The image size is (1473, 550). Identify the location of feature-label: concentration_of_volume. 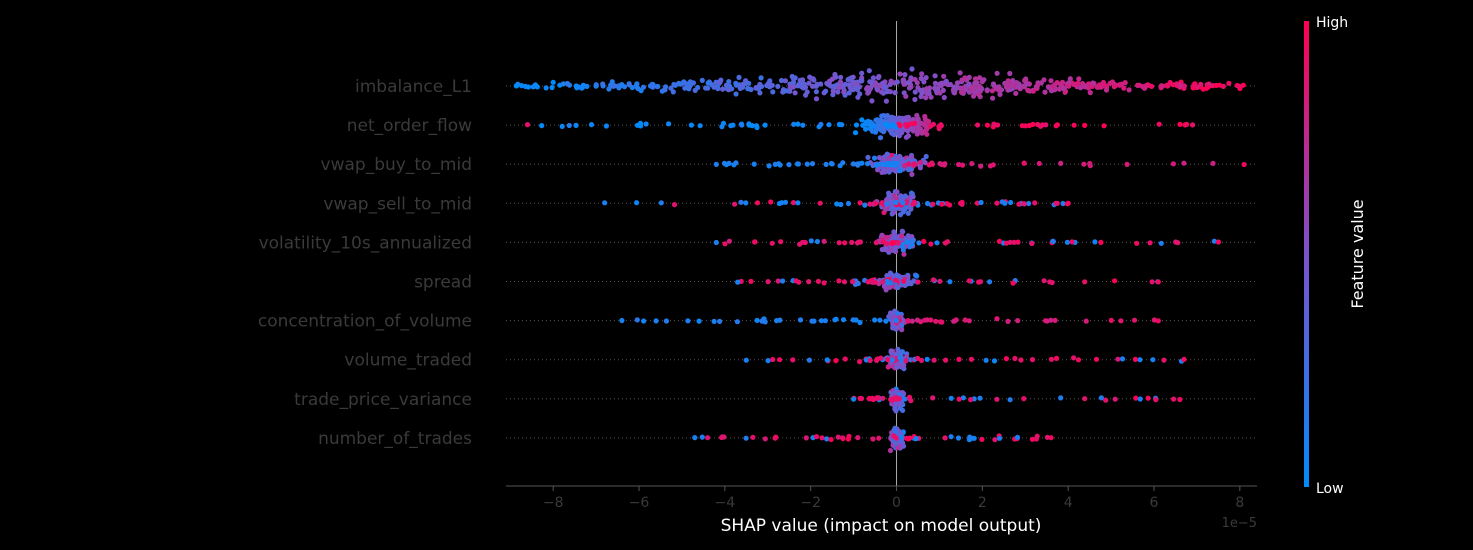
(365, 322).